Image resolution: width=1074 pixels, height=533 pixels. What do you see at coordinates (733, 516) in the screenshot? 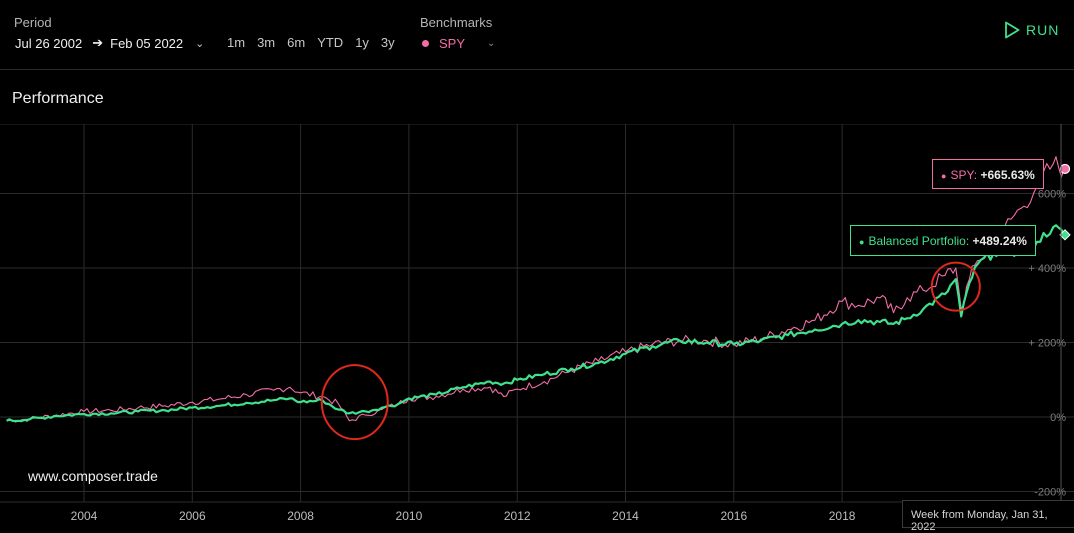
I see `x-tick-label: 2016` at bounding box center [733, 516].